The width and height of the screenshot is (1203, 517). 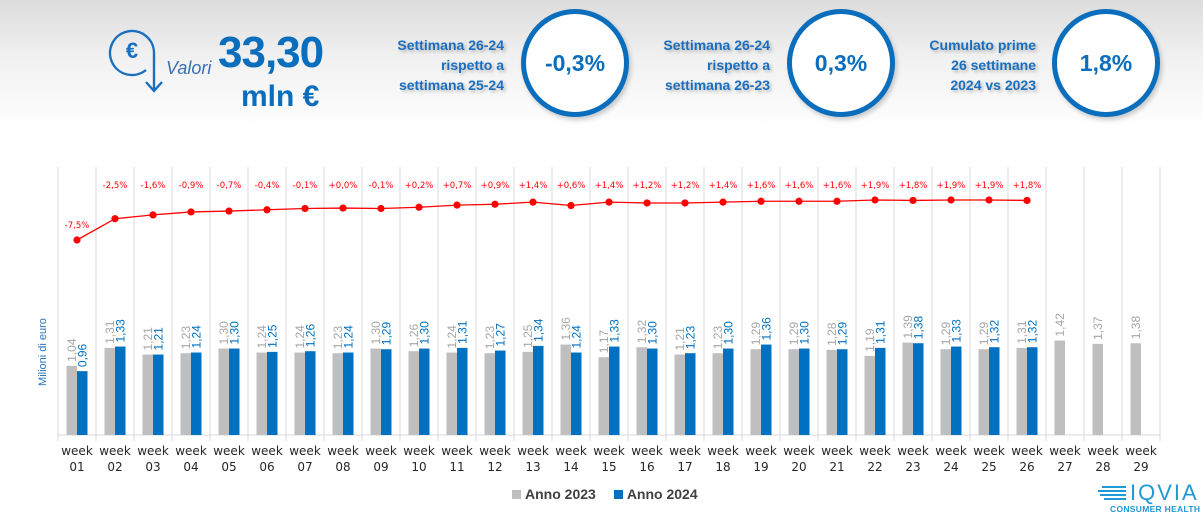 What do you see at coordinates (575, 63) in the screenshot?
I see `stat-circle-week-vs-prev-week: -0,3%` at bounding box center [575, 63].